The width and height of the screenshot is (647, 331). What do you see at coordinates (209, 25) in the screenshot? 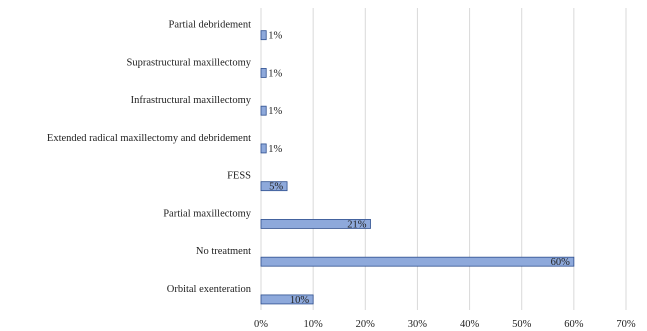
I see `category-label: Partial debridement` at bounding box center [209, 25].